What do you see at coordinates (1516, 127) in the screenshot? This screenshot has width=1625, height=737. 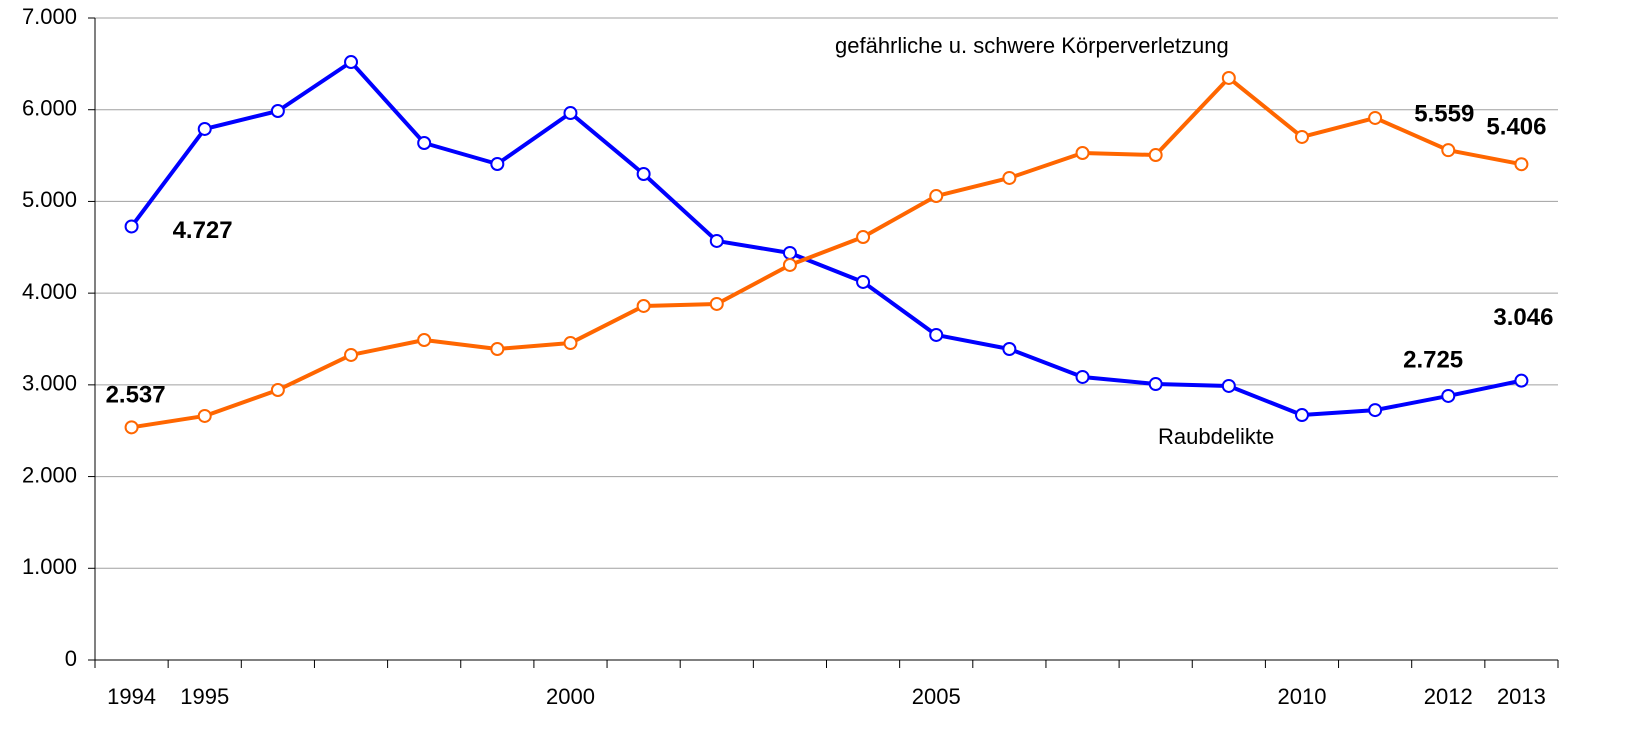 I see `data-label: 5.406` at bounding box center [1516, 127].